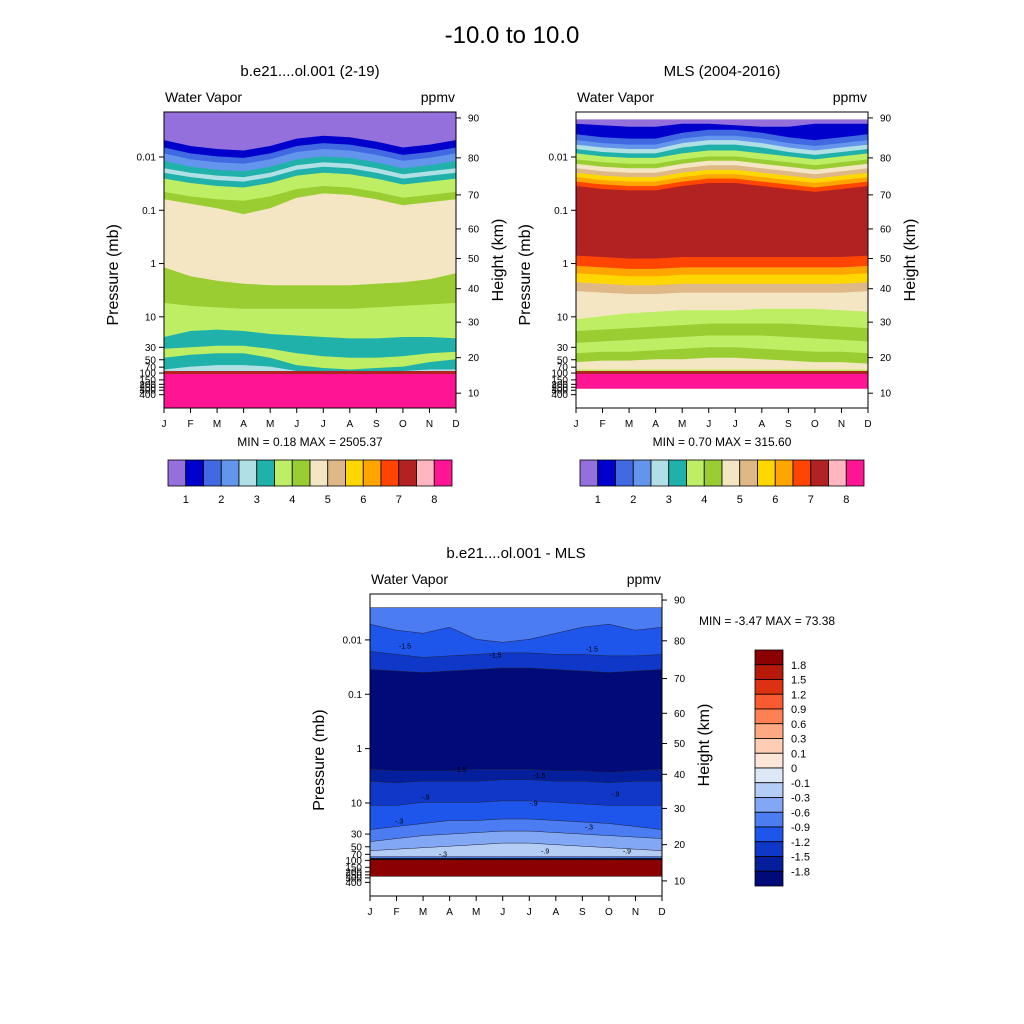  I want to click on contour-label: -.3, so click(399, 822).